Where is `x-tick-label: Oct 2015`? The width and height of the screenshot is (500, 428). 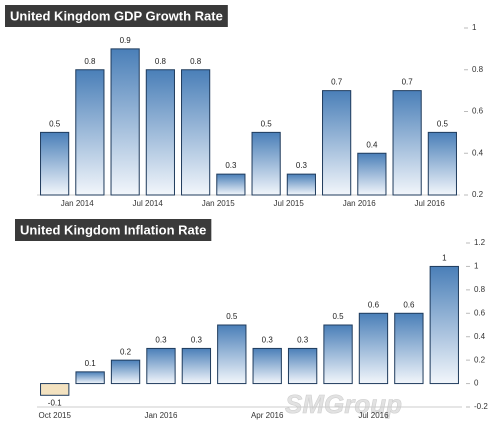 x-tick-label: Oct 2015 is located at coordinates (54, 415).